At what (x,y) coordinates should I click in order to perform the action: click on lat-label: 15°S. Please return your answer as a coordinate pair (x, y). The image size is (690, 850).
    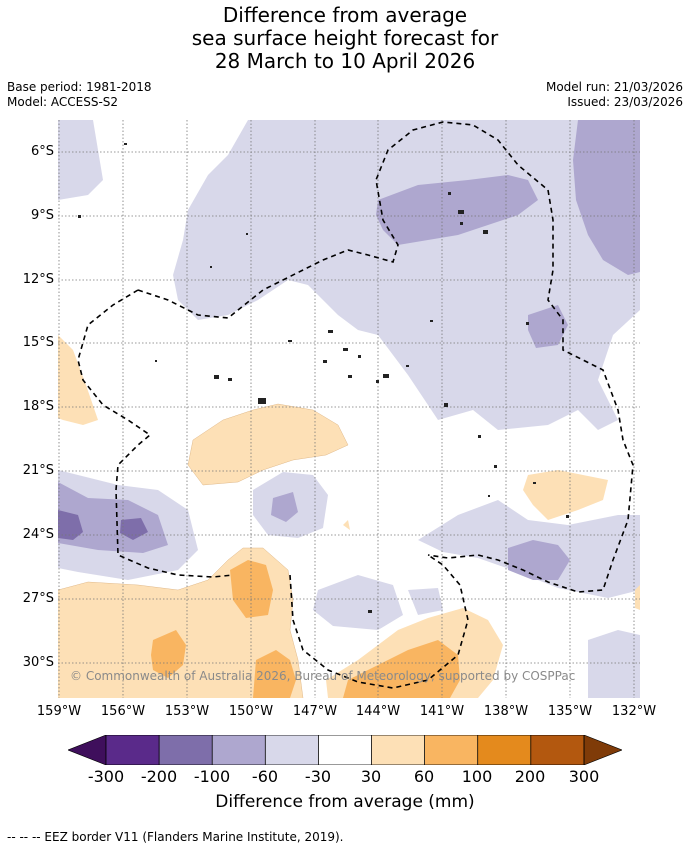
    Looking at the image, I should click on (38, 342).